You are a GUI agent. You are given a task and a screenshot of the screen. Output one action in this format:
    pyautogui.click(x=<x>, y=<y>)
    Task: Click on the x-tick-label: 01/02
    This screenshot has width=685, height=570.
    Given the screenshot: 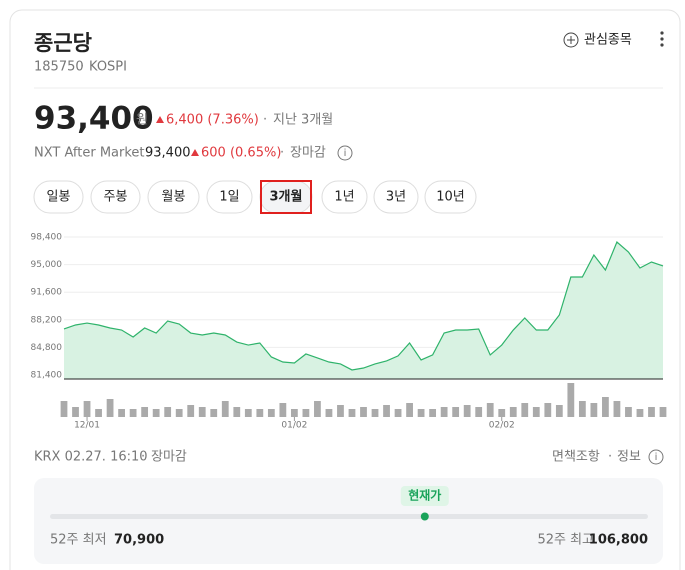 What is the action you would take?
    pyautogui.click(x=294, y=426)
    